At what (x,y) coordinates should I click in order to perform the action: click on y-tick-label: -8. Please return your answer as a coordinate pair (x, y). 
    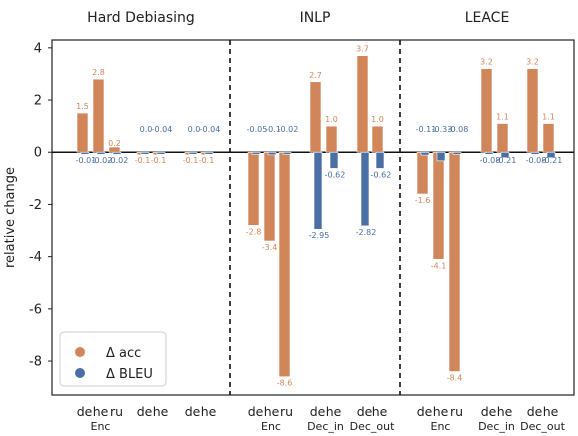
    Looking at the image, I should click on (35, 362).